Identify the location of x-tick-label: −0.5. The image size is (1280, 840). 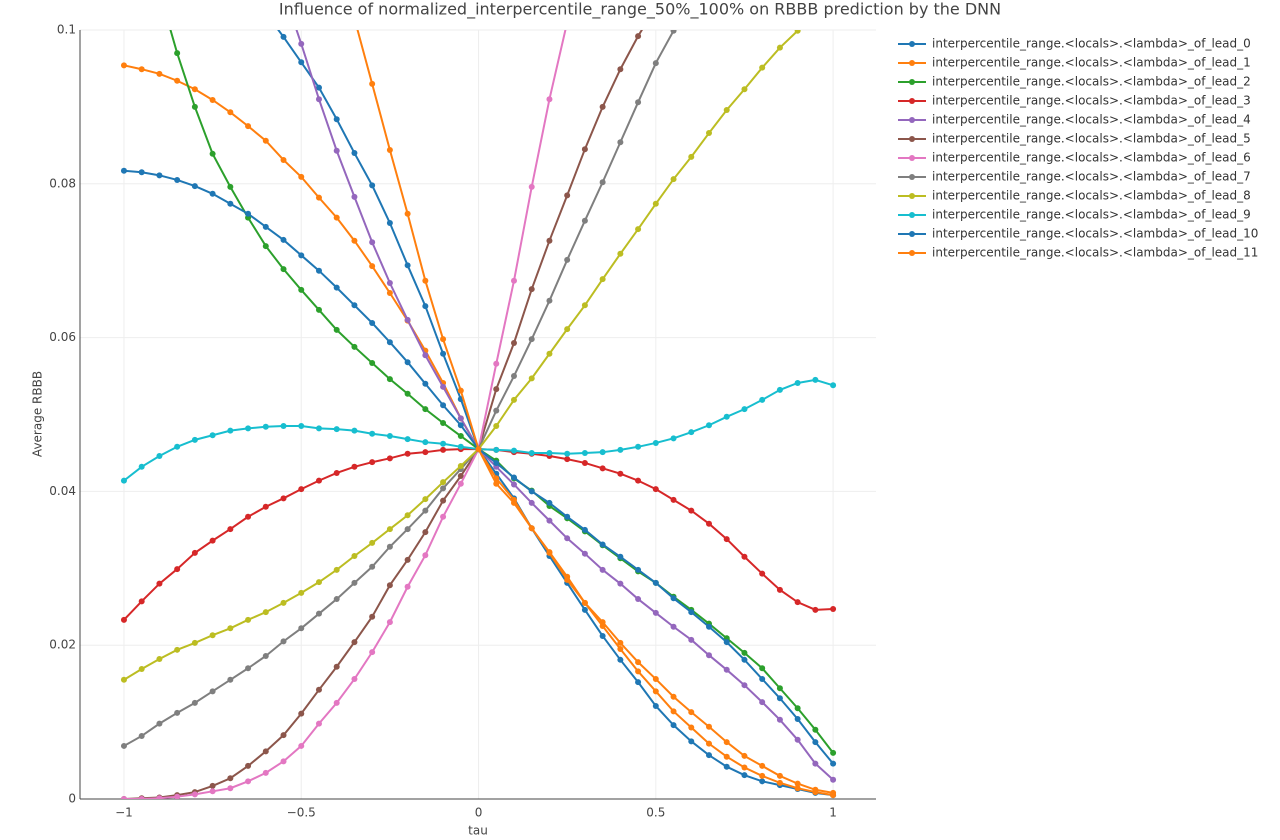
(301, 813).